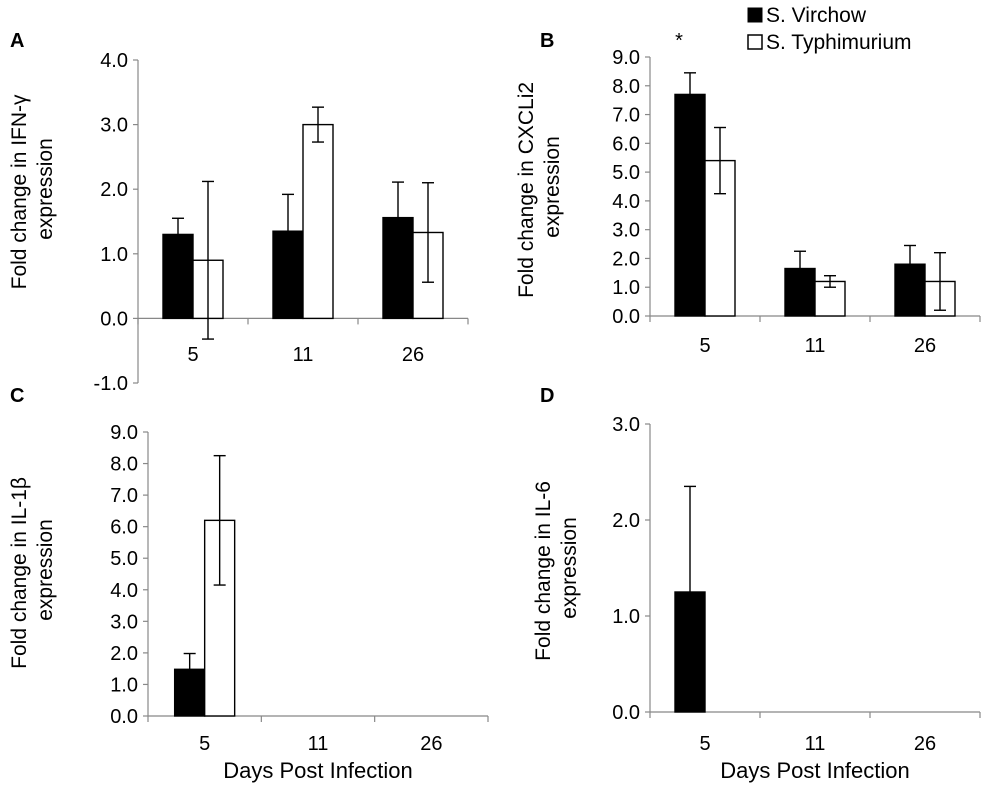 The height and width of the screenshot is (787, 992). What do you see at coordinates (626, 173) in the screenshot?
I see `y-tick-label-b: 5.0` at bounding box center [626, 173].